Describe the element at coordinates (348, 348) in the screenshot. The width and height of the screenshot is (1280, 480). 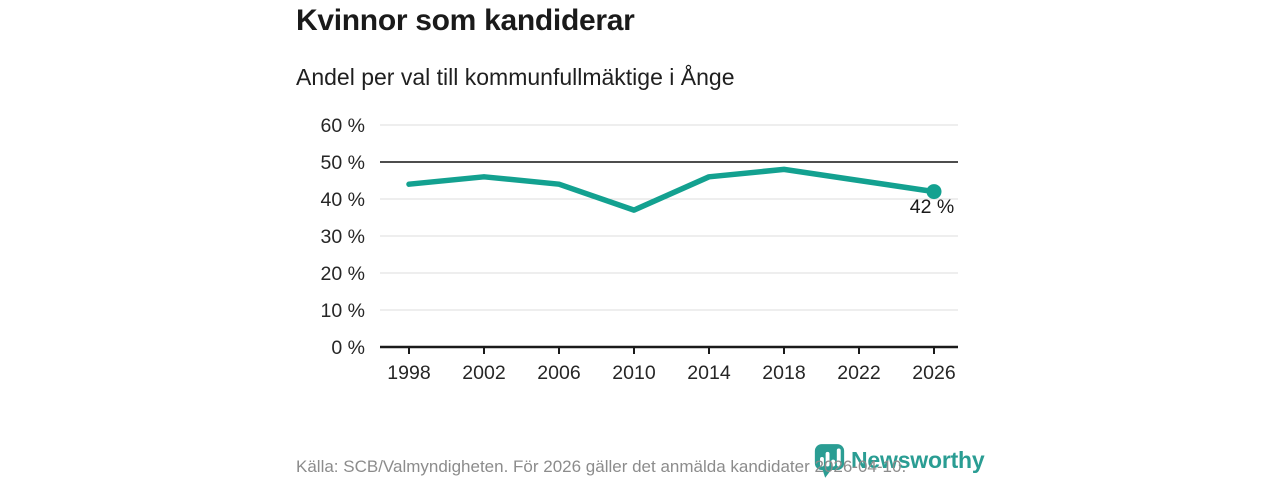
I see `y-tick-label: 0 %` at that location.